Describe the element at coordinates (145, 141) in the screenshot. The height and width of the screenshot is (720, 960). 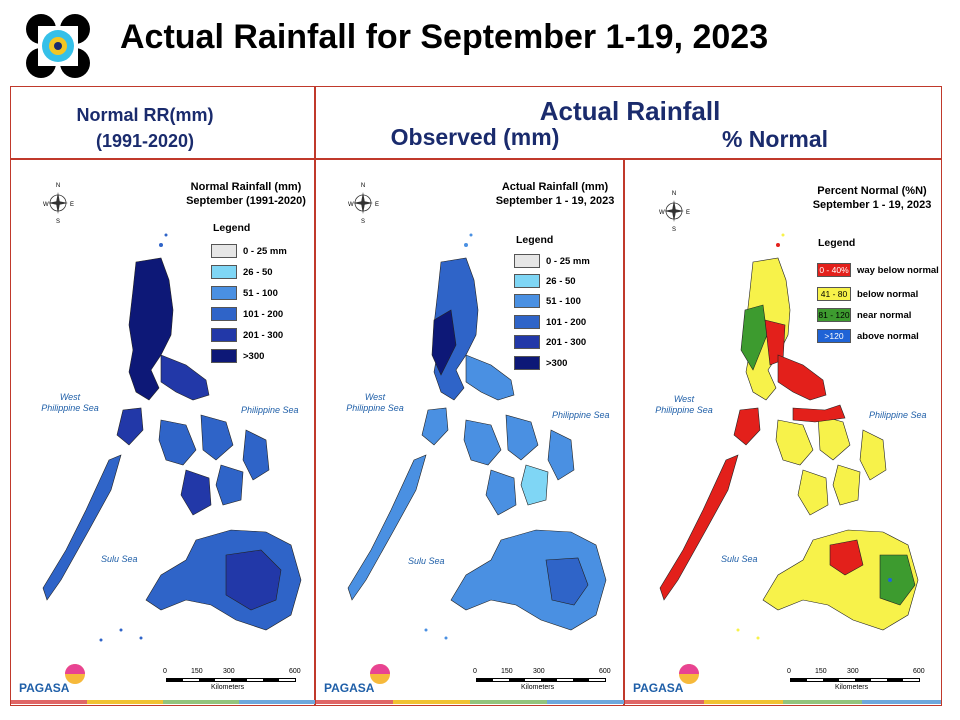
I see `header-normal-line2: (1991-2020)` at that location.